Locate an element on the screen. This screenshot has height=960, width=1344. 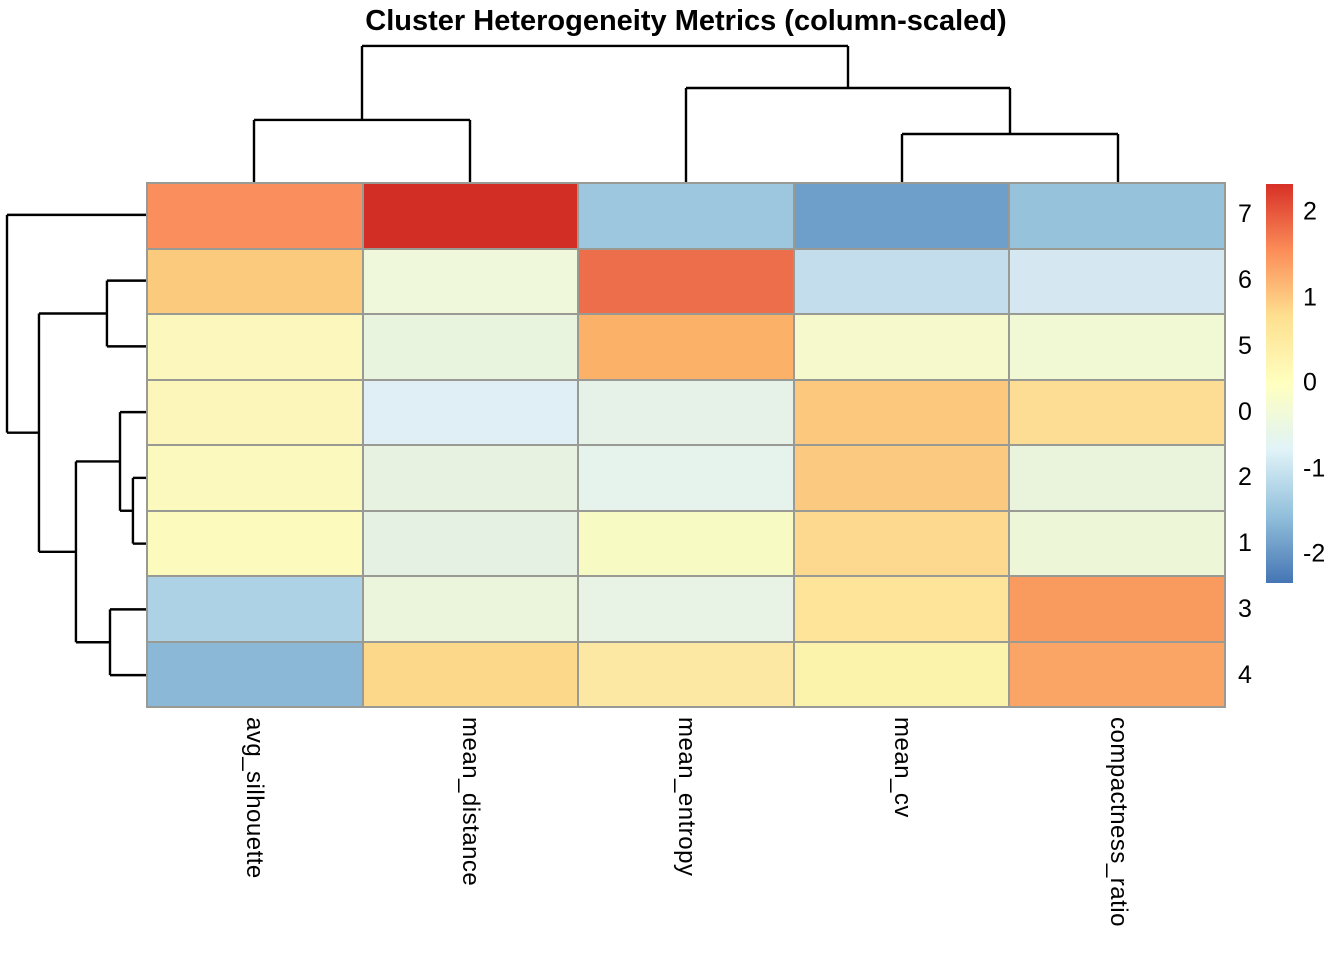
legend-tick-label: 1 is located at coordinates (1310, 297).